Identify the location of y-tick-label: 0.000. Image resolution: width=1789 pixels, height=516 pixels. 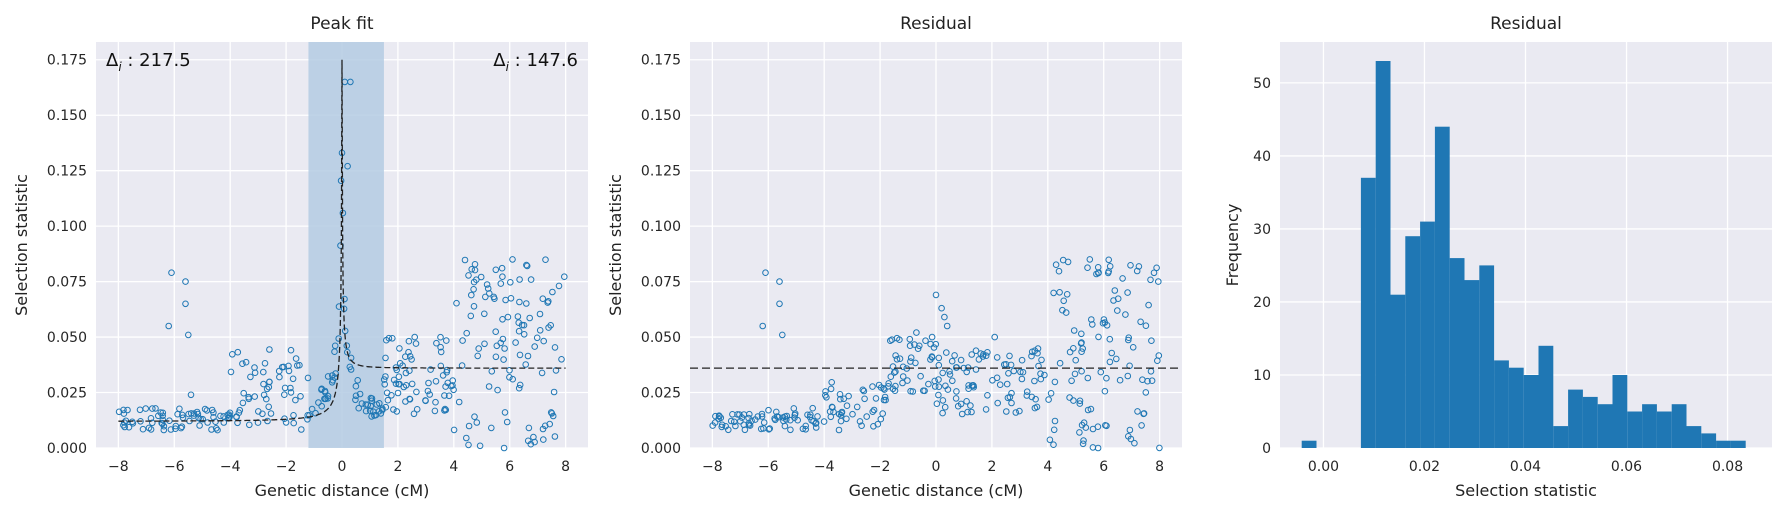
(67, 449).